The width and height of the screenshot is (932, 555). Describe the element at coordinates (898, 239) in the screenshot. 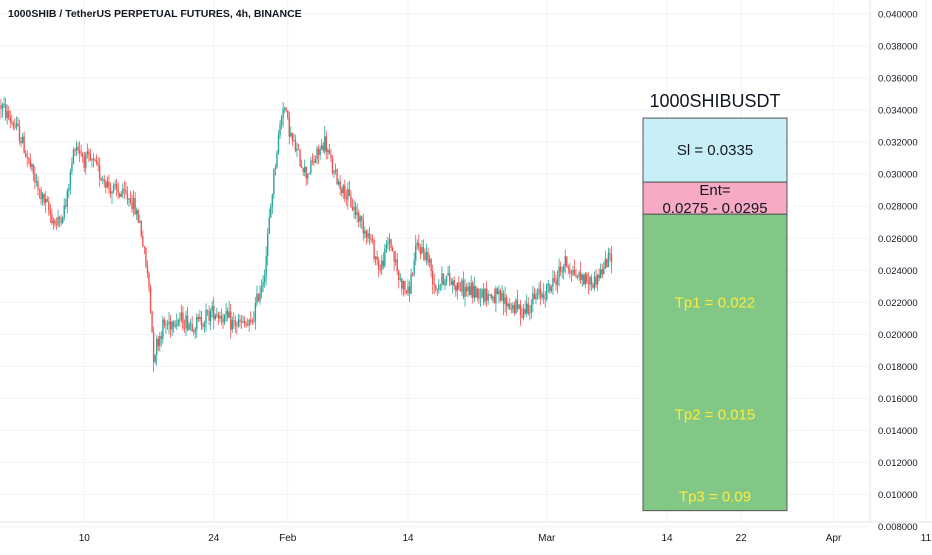

I see `y-tick-label: 0.026000` at that location.